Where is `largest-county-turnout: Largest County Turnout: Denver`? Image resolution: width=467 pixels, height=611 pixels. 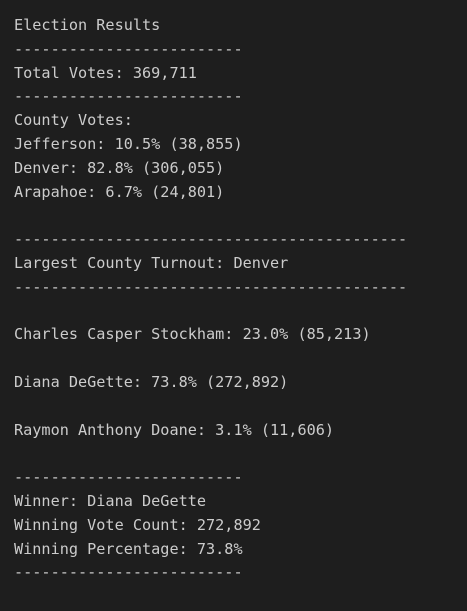
largest-county-turnout: Largest County Turnout: Denver is located at coordinates (151, 262).